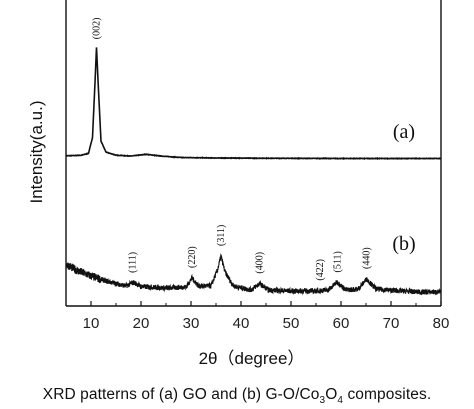 The height and width of the screenshot is (409, 474). Describe the element at coordinates (260, 263) in the screenshot. I see `peak-label: (400)` at that location.